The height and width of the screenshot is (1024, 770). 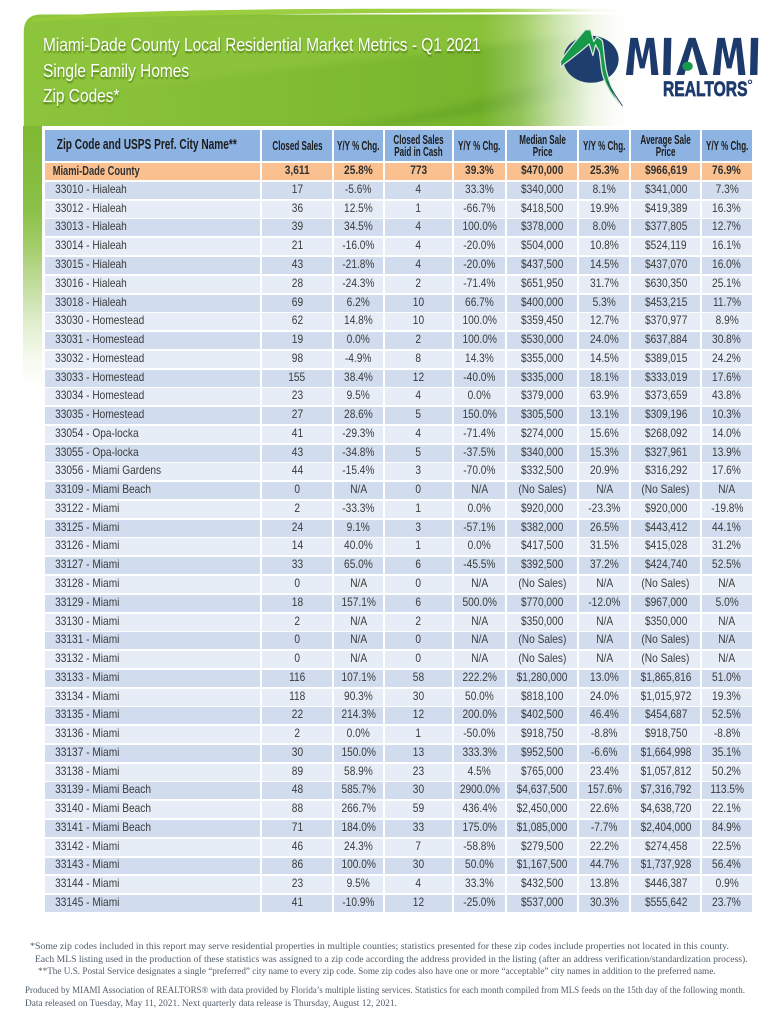 I want to click on svg-text: REALTORS, so click(x=705, y=89).